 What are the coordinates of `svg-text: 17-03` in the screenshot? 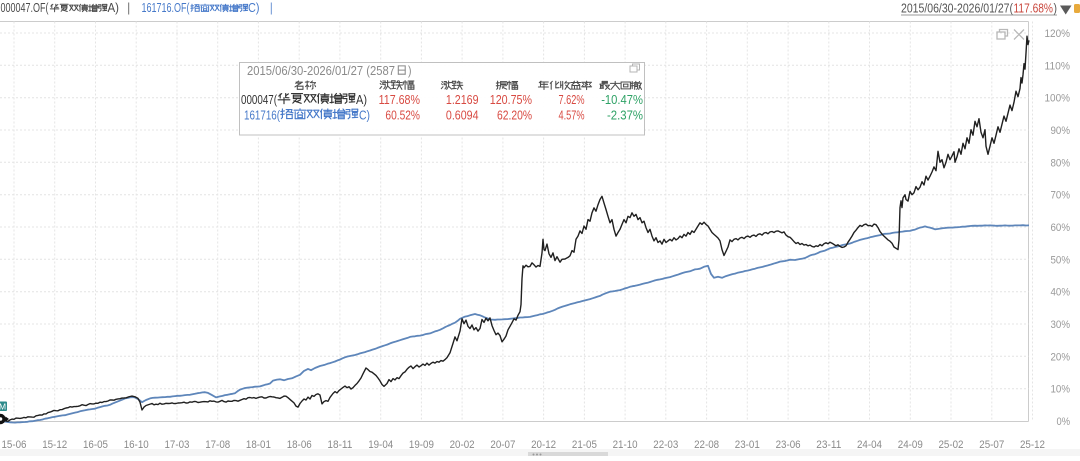 It's located at (177, 445).